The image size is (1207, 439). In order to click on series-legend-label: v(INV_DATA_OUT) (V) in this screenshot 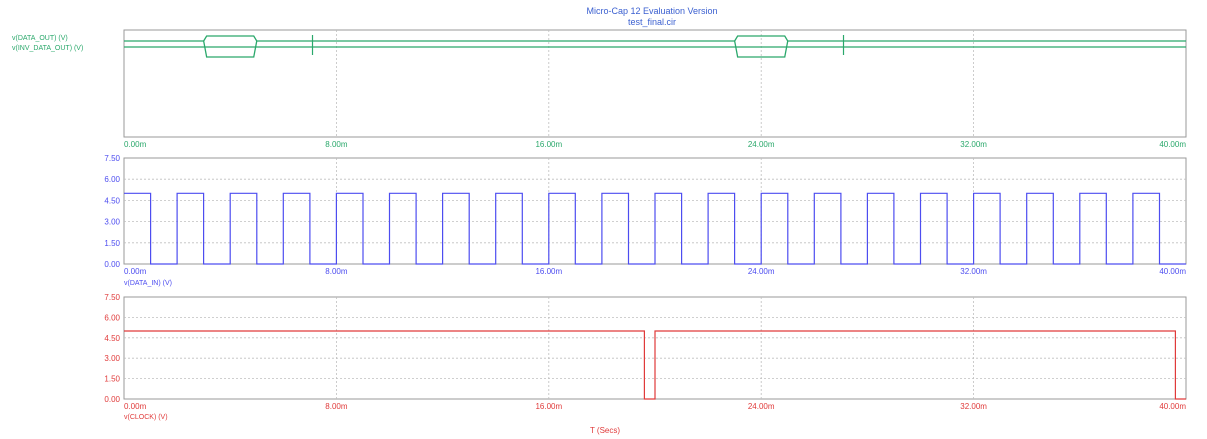, I will do `click(47, 48)`.